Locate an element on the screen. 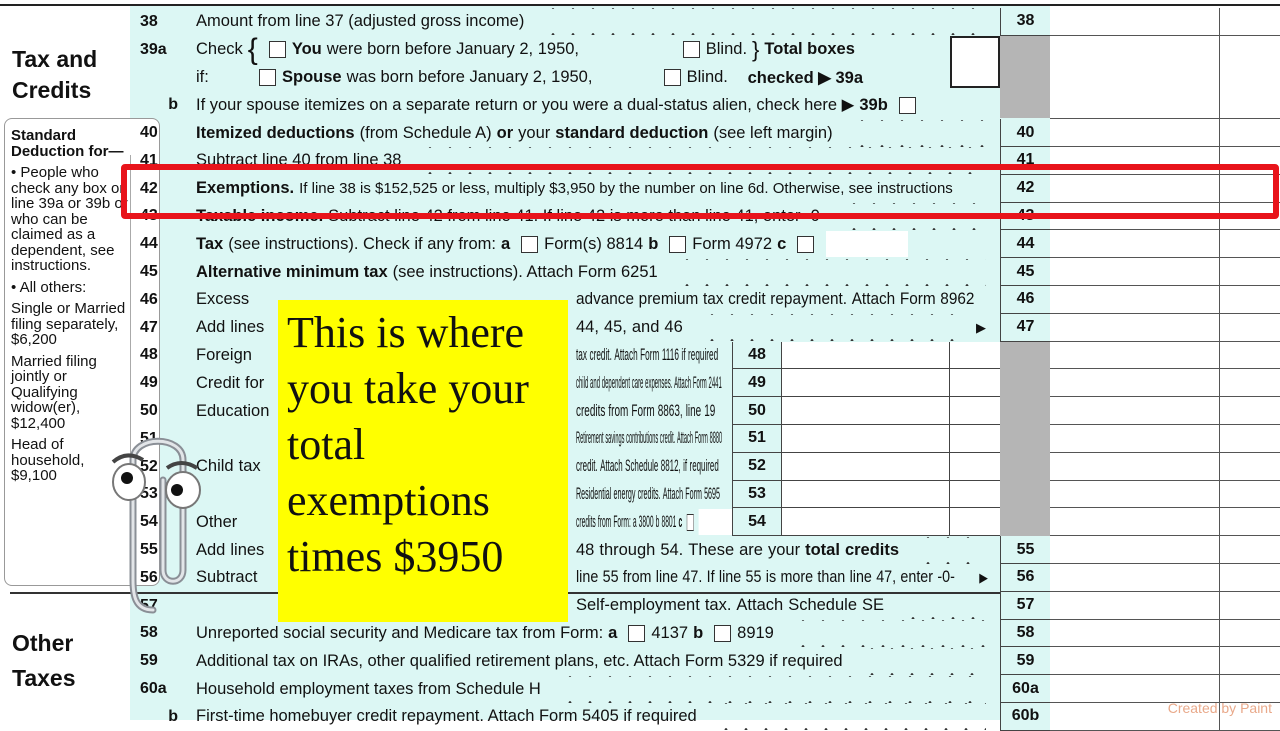 This screenshot has height=731, width=1280. line-text: 55 is located at coordinates (754, 577).